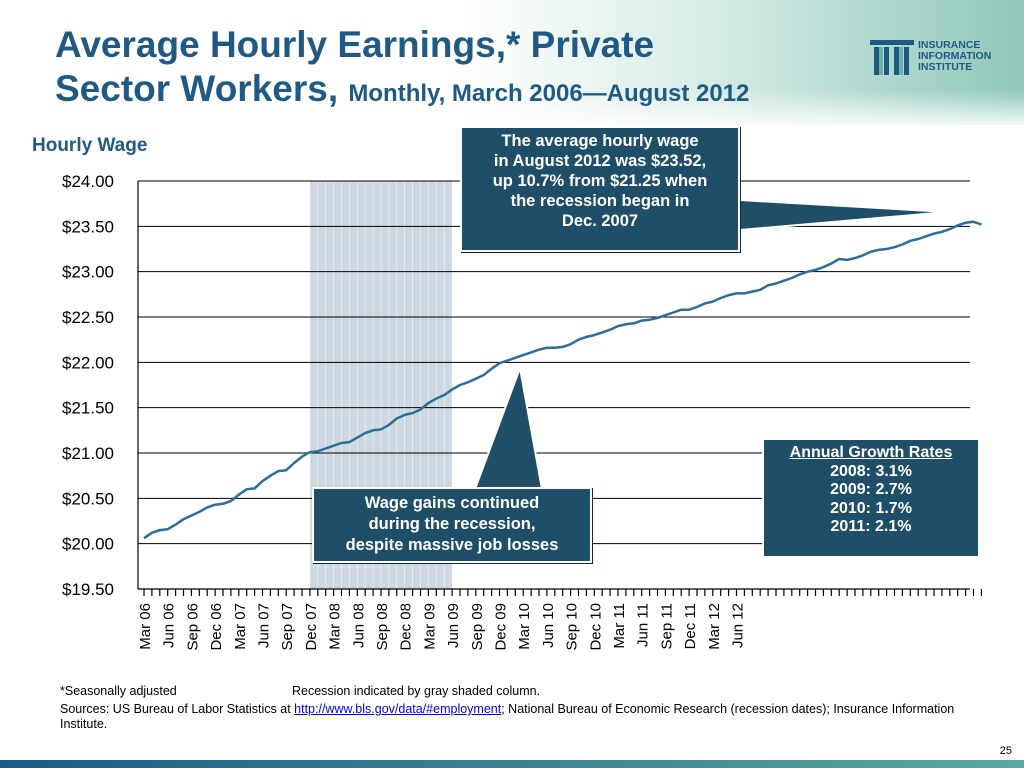 Image resolution: width=1024 pixels, height=768 pixels. Describe the element at coordinates (452, 503) in the screenshot. I see `callout-line: Wage gains continued` at that location.